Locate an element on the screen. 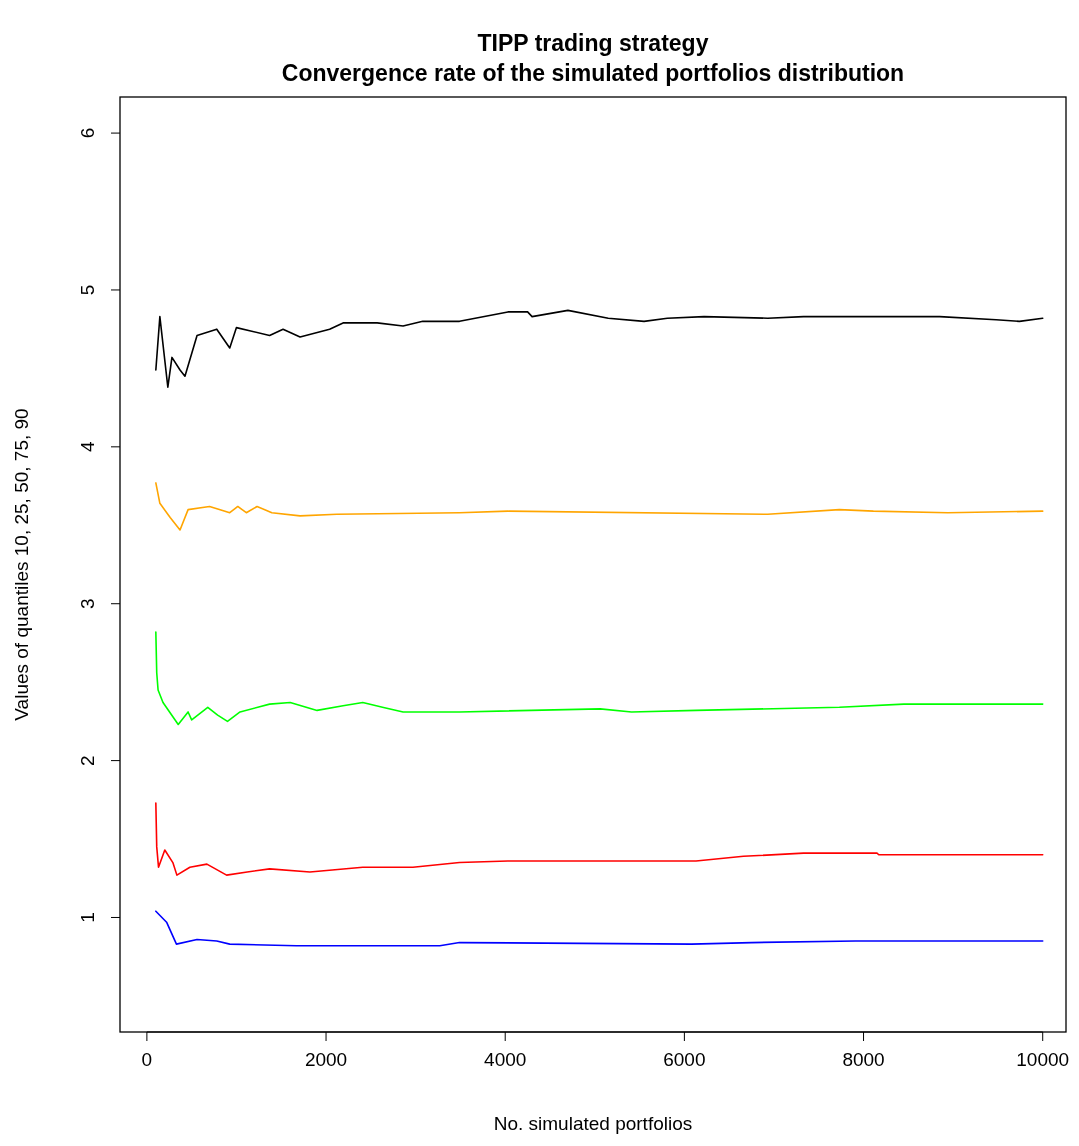 This screenshot has width=1079, height=1146. y-tick-label: 6 is located at coordinates (87, 133).